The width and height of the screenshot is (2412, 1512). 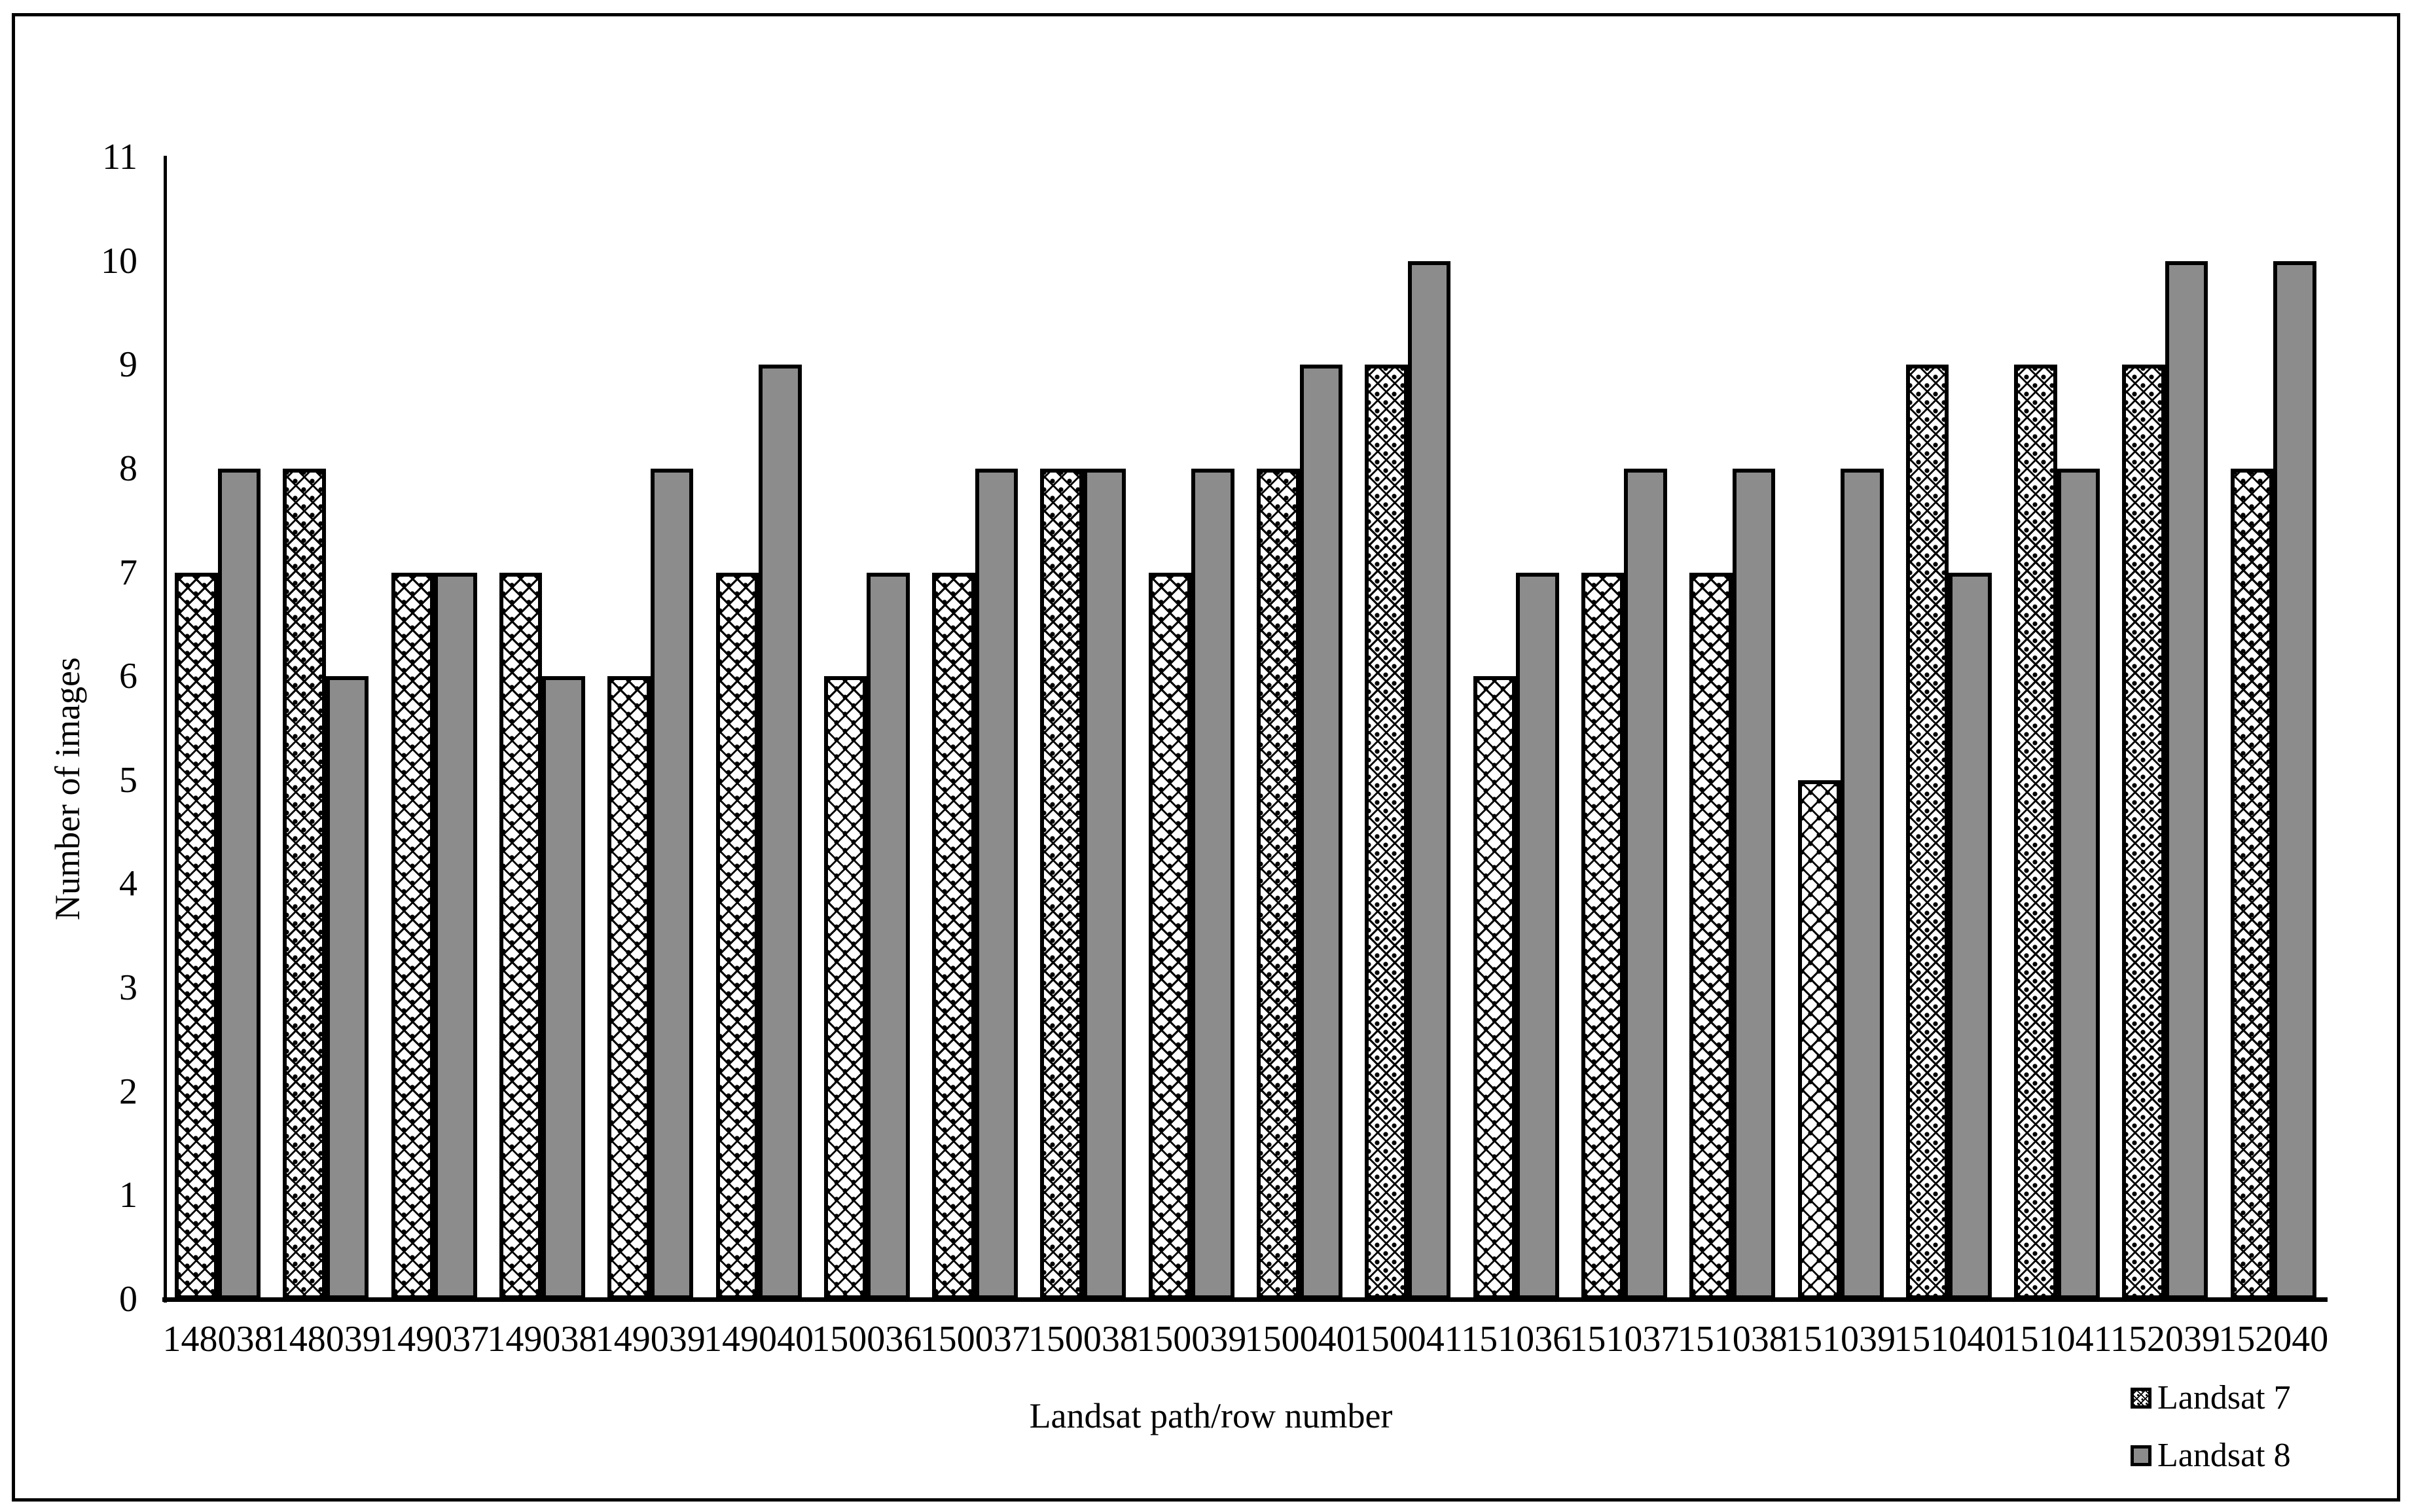 I want to click on x-tick-label-150037: 150037, so click(x=975, y=1339).